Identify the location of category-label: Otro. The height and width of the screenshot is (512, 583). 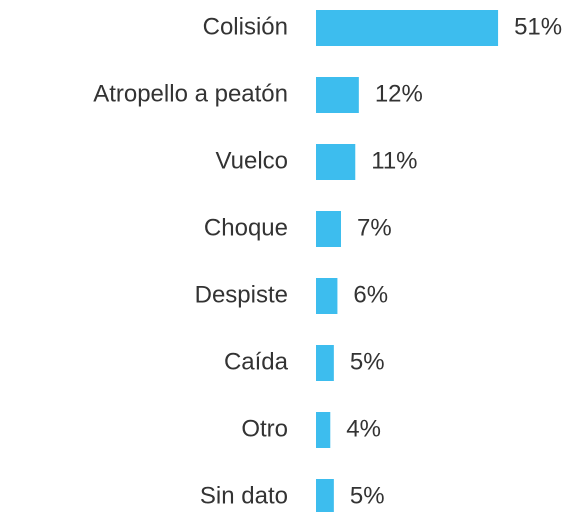
(264, 428).